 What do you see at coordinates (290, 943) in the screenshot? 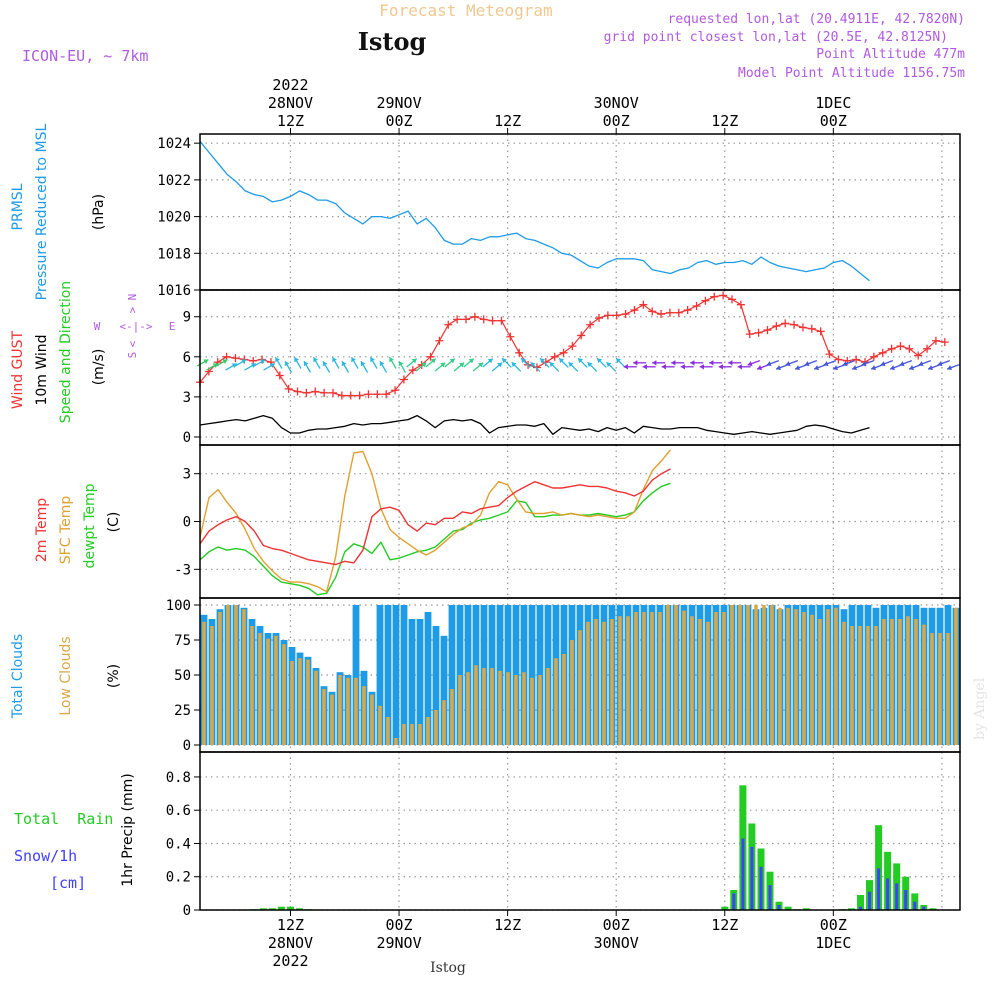
I see `bottom-time-label: 28NOV` at bounding box center [290, 943].